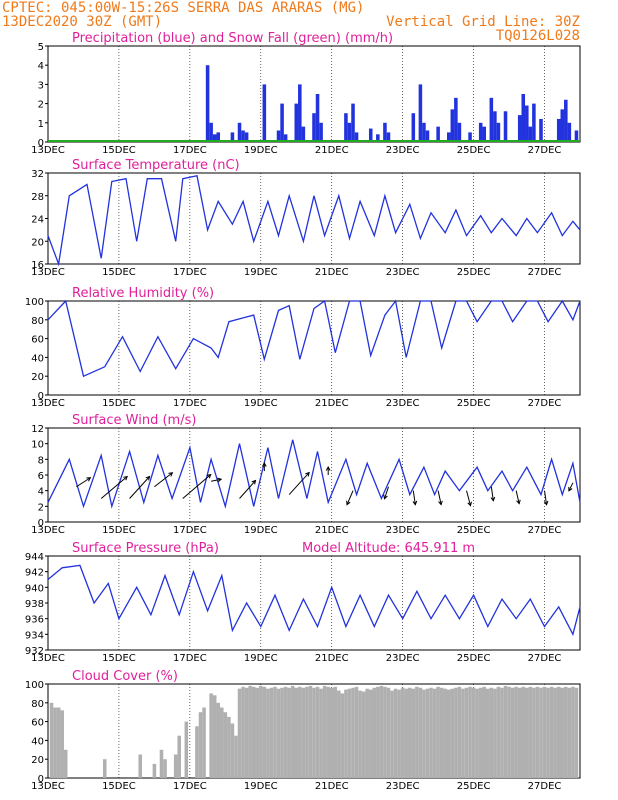 The width and height of the screenshot is (618, 800). Describe the element at coordinates (332, 150) in the screenshot. I see `precip-xtick-label: 21DEC` at that location.